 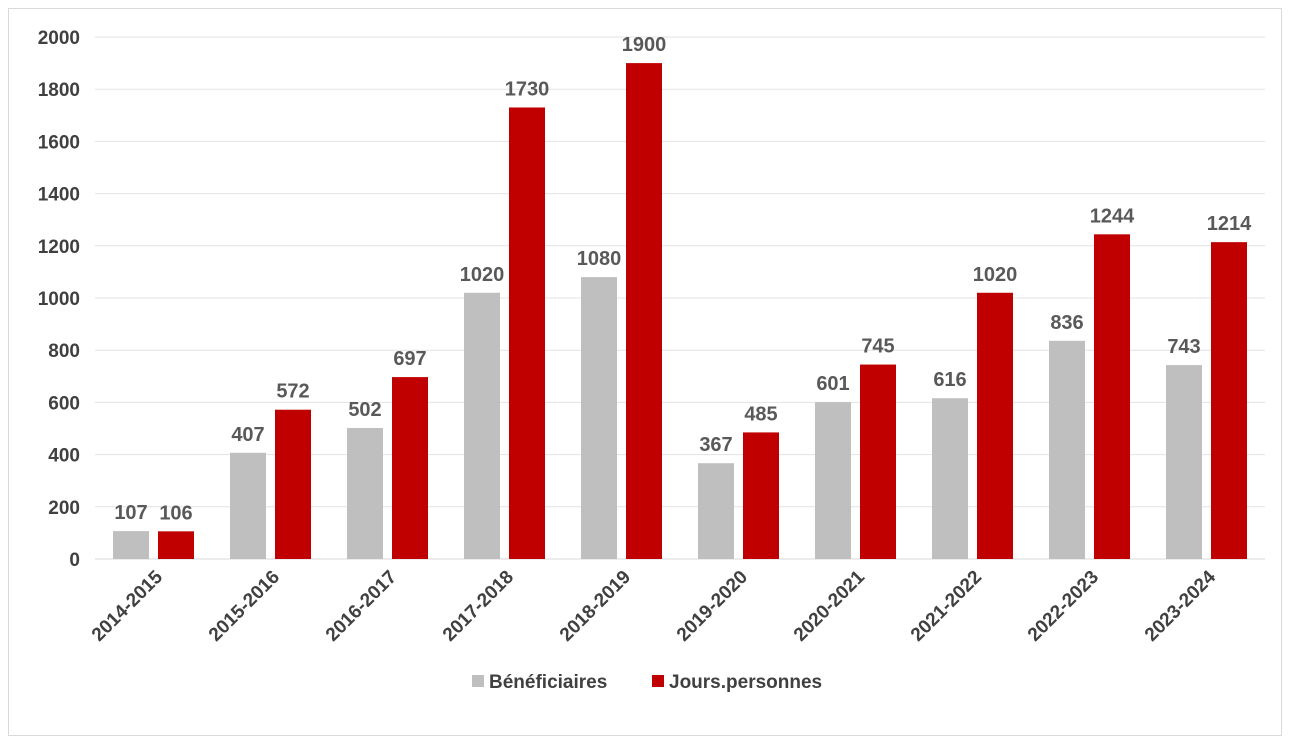 What do you see at coordinates (244, 606) in the screenshot?
I see `x-tick-label: 2015-2016` at bounding box center [244, 606].